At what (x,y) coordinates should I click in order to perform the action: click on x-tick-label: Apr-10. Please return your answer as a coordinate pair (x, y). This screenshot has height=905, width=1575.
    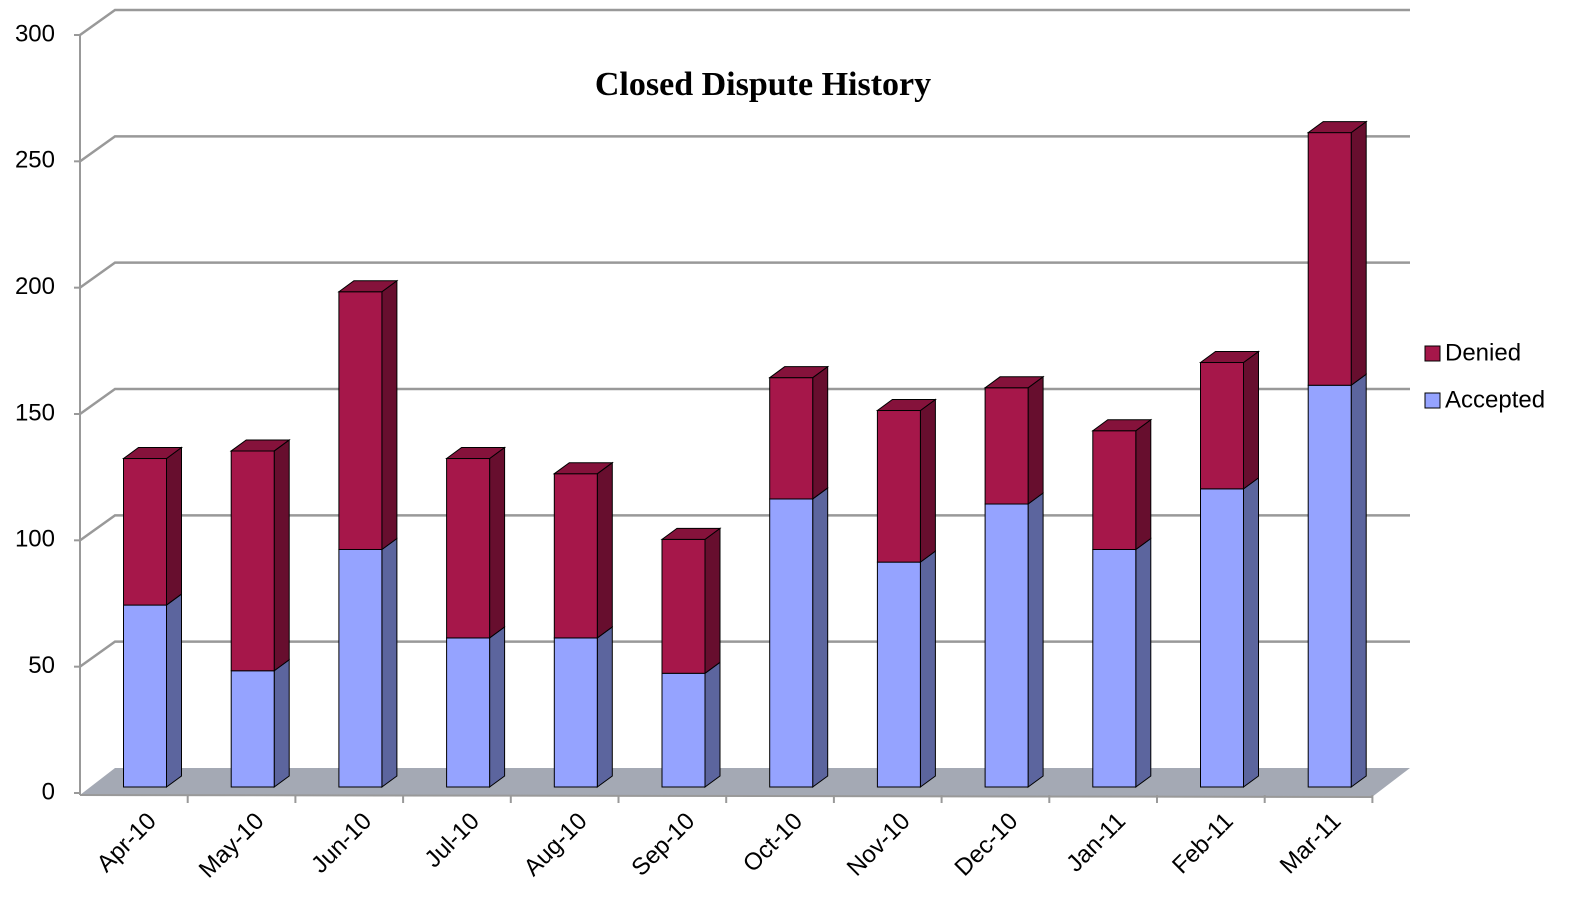
    Looking at the image, I should click on (127, 843).